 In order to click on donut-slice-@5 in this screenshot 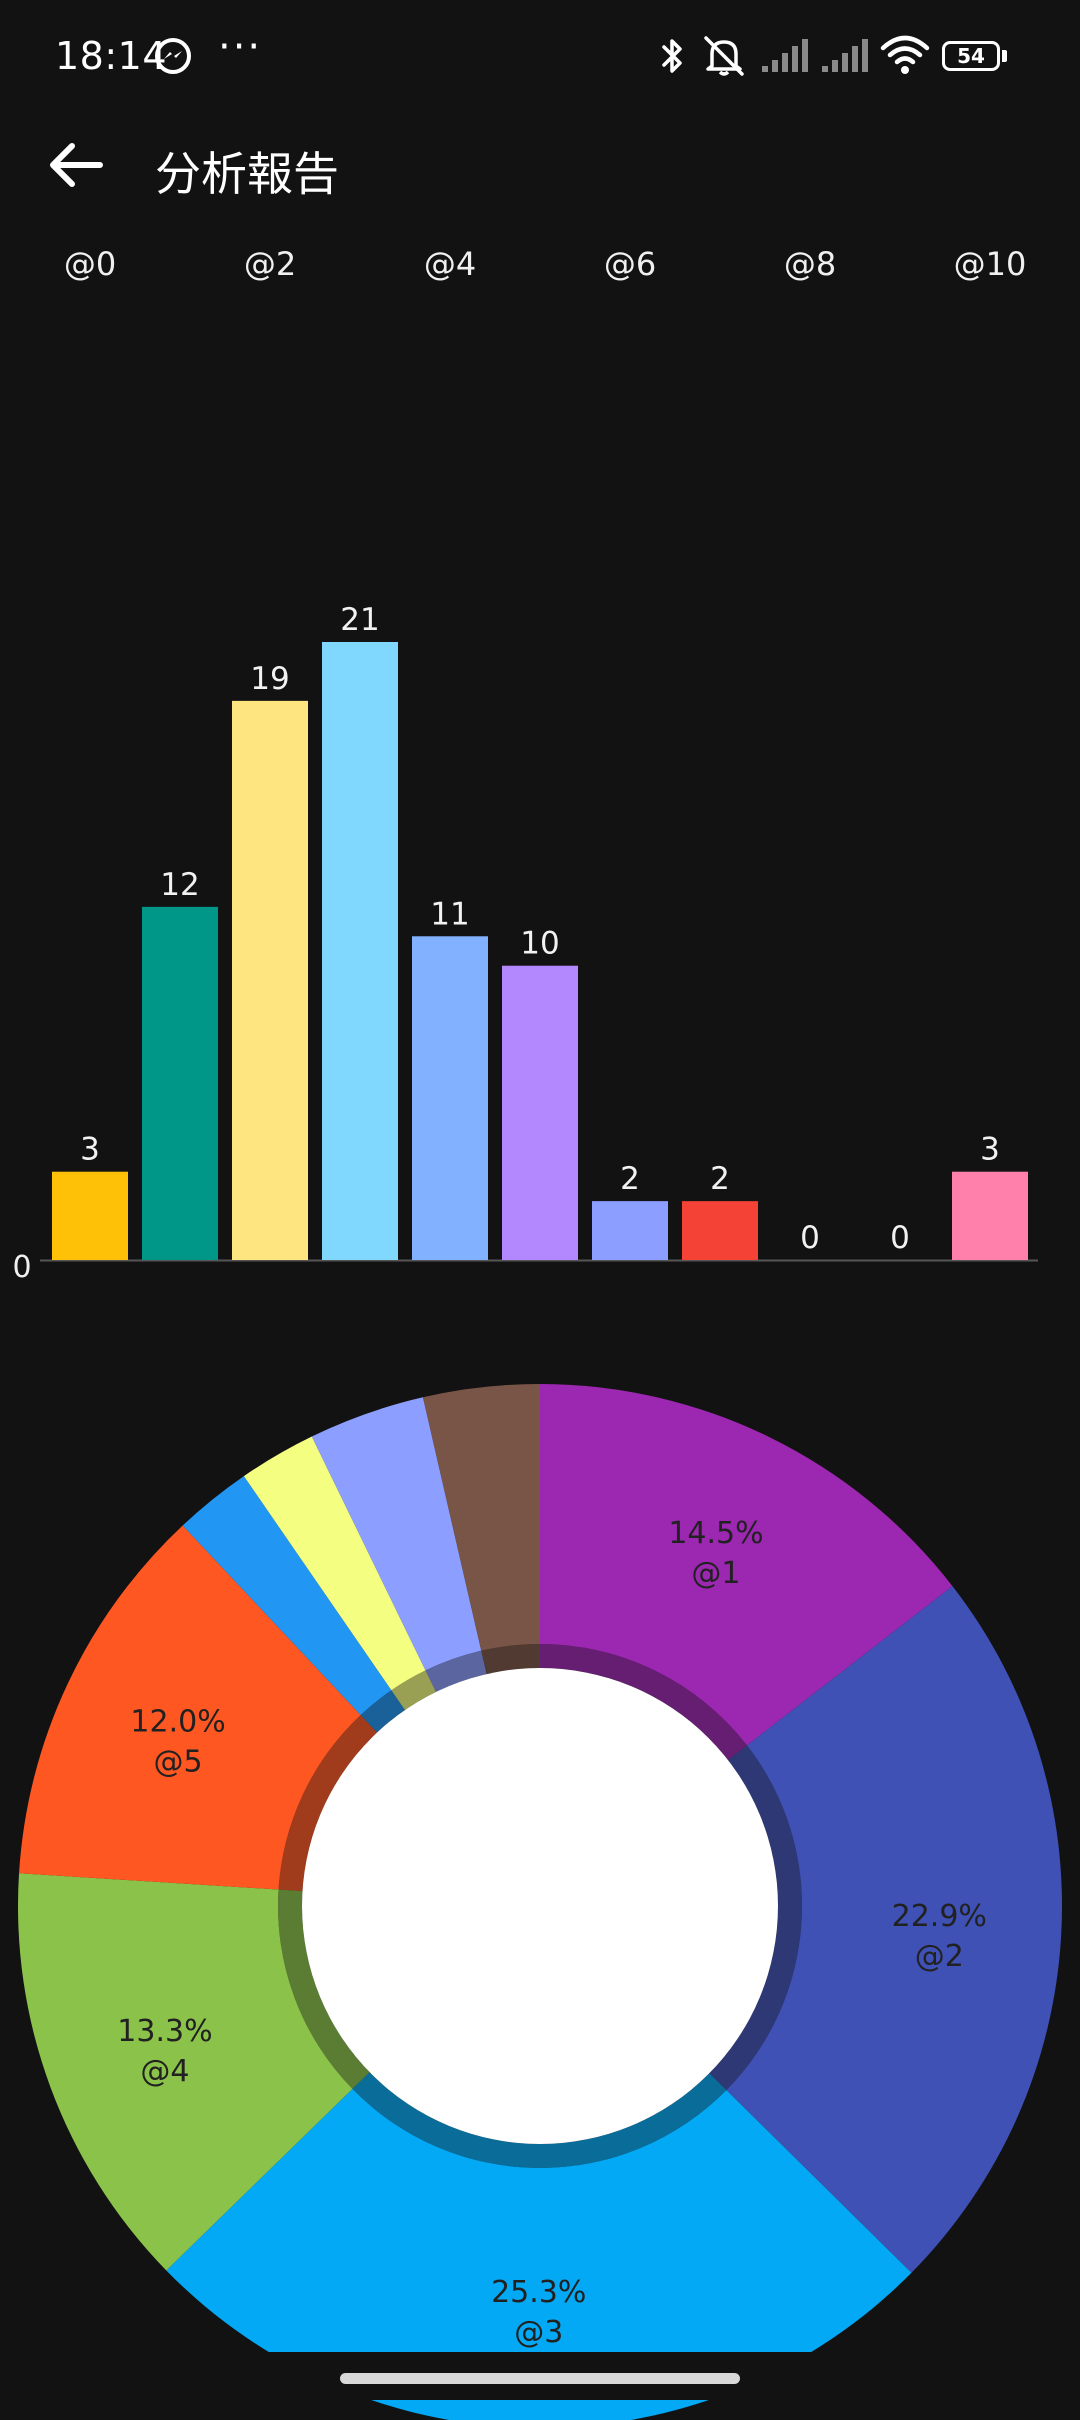, I will do `click(190, 1707)`.